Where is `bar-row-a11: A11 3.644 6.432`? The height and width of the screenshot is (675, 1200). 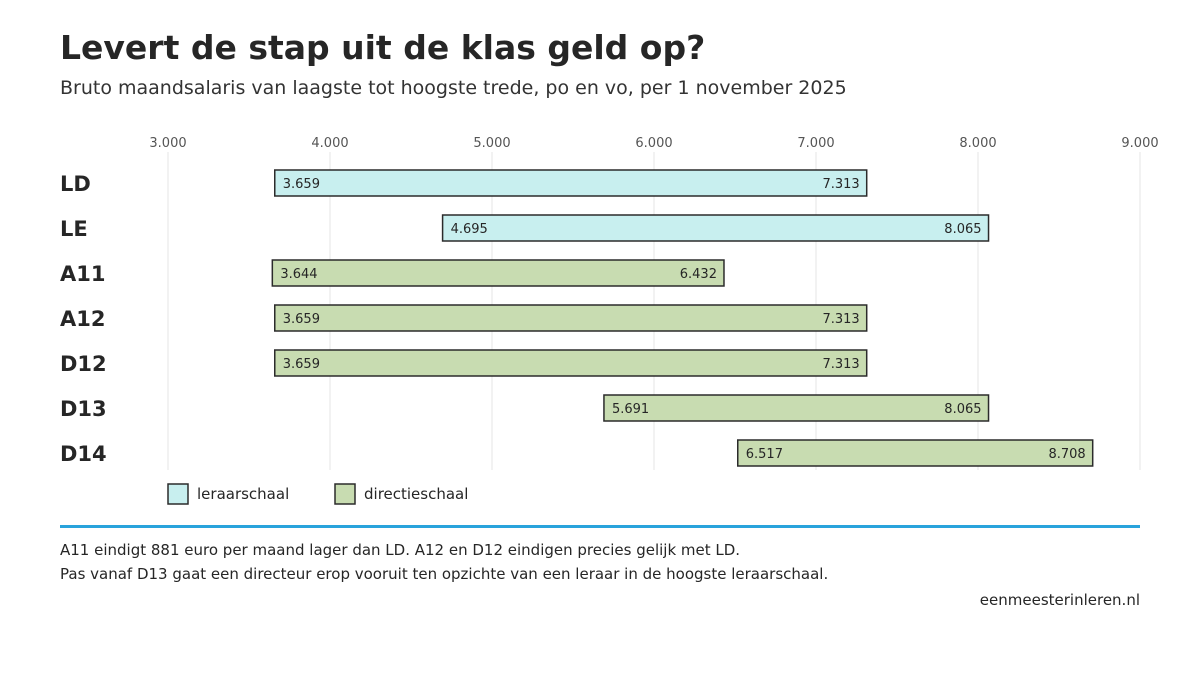
bar-row-a11: A11 3.644 6.432 is located at coordinates (392, 273).